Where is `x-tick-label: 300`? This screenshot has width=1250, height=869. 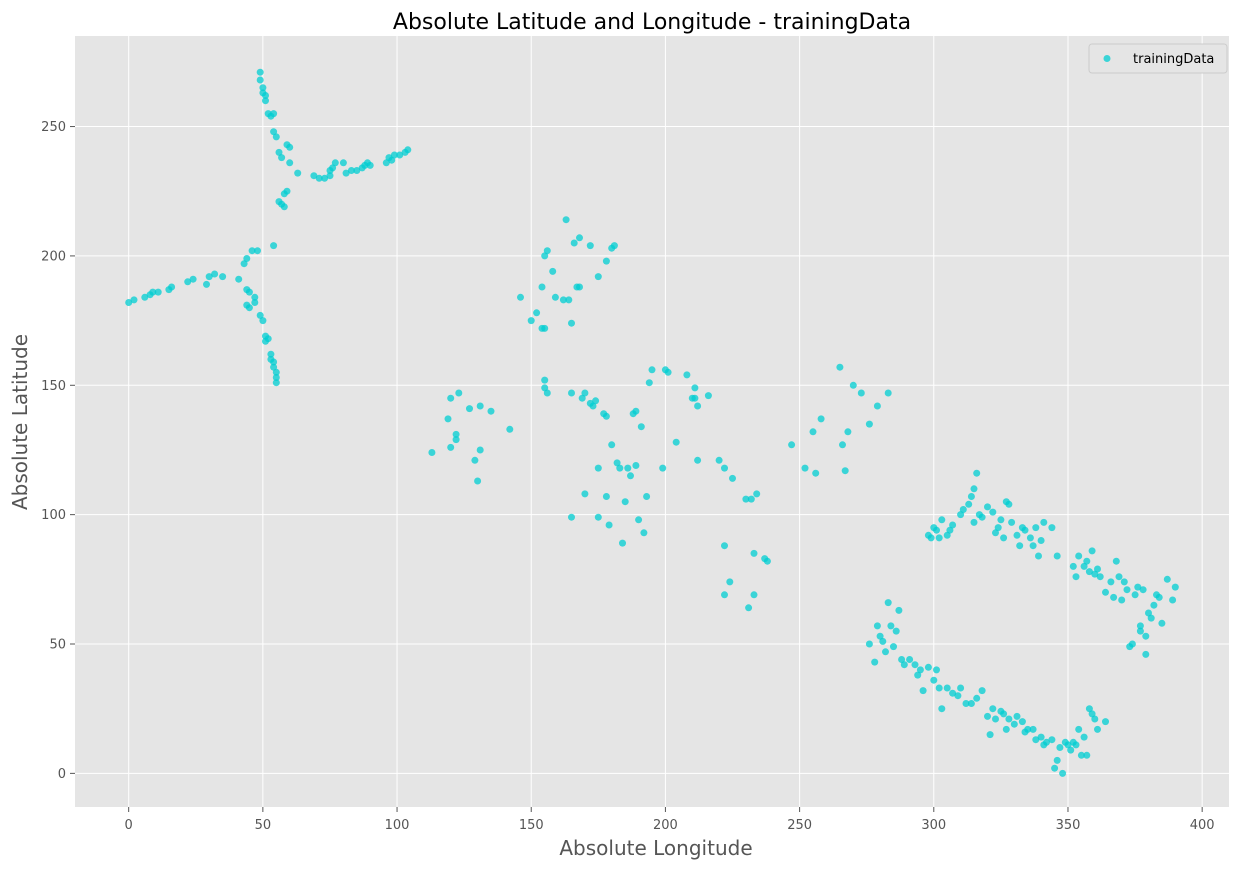 x-tick-label: 300 is located at coordinates (933, 825).